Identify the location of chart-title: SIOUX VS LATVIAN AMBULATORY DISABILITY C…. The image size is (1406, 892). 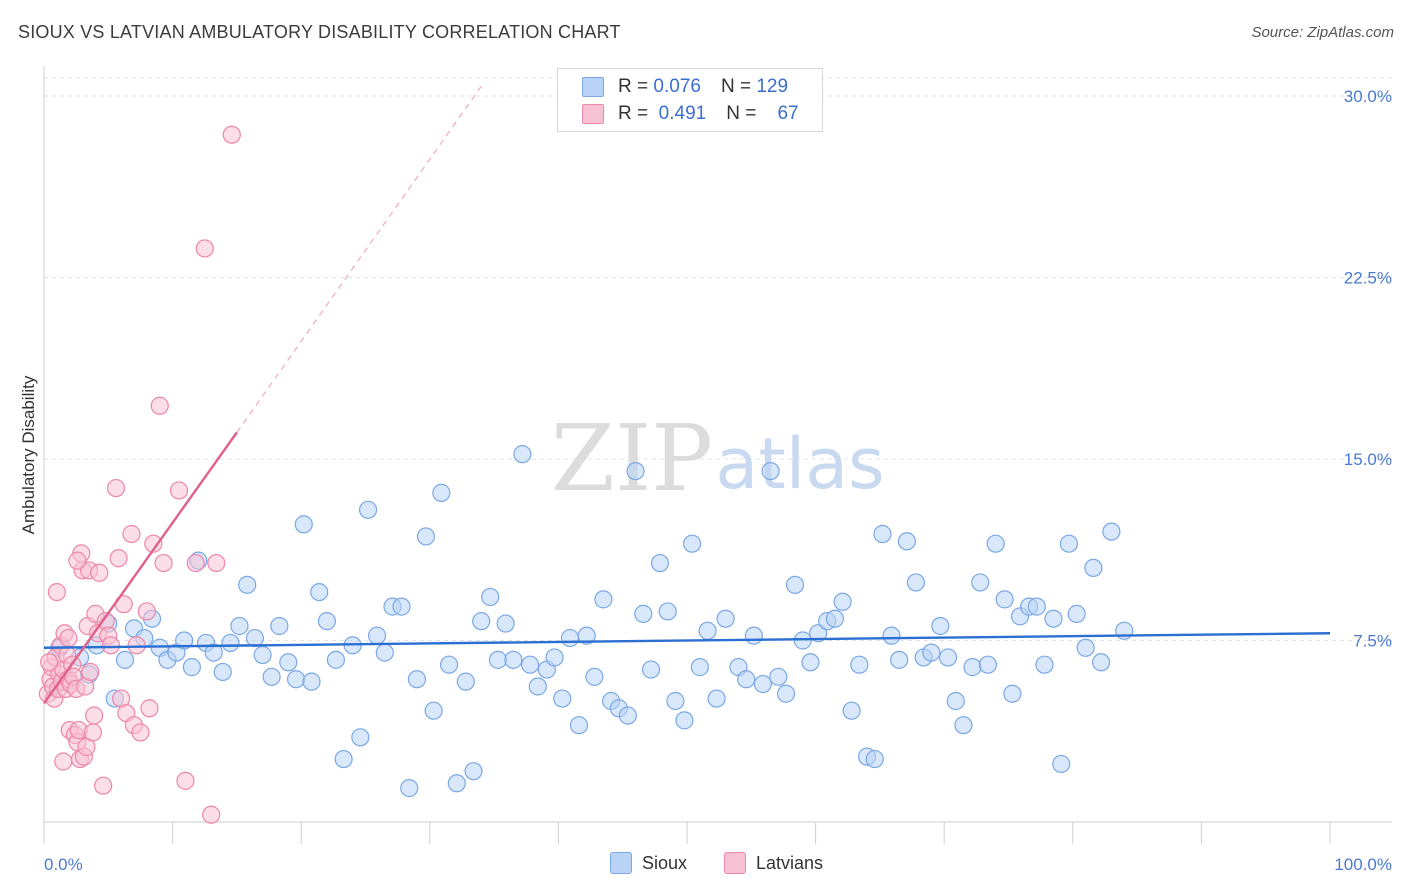
(319, 32).